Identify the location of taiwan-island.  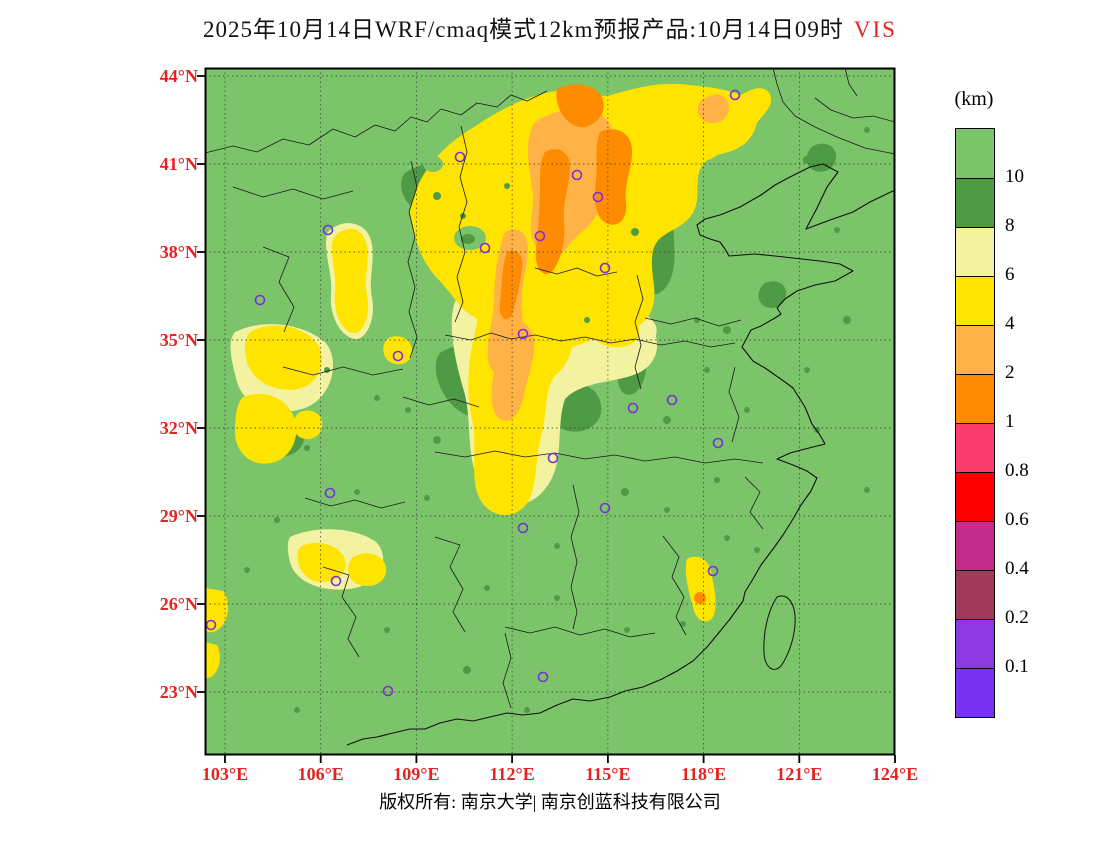
(779, 632).